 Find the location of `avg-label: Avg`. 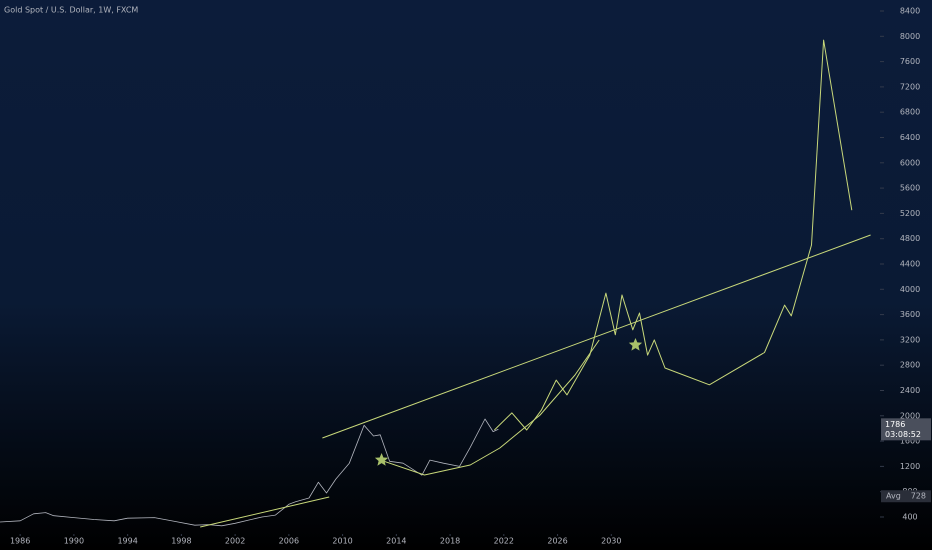

avg-label: Avg is located at coordinates (893, 496).